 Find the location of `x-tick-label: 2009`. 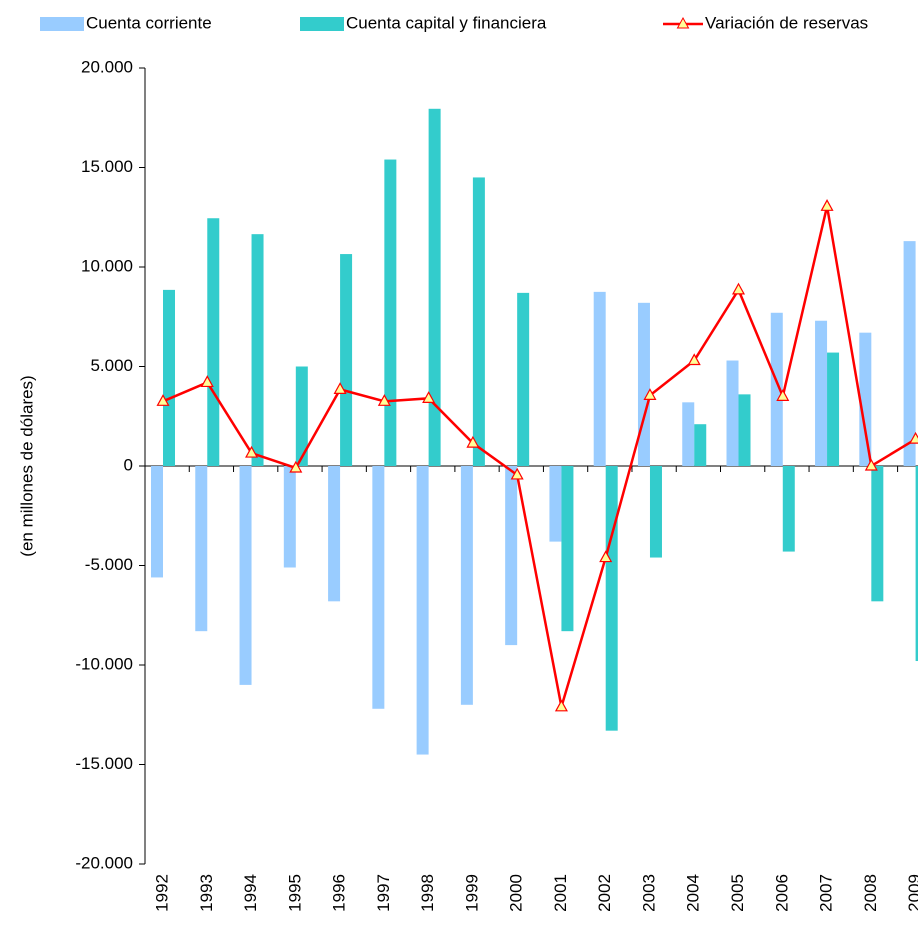

x-tick-label: 2009 is located at coordinates (911, 893).